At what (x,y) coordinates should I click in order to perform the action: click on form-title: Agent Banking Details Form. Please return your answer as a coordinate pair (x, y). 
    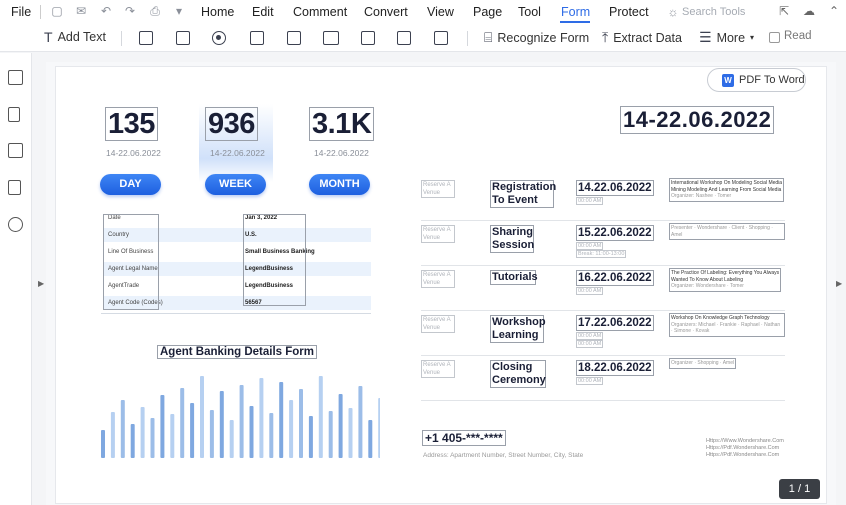
    Looking at the image, I should click on (237, 352).